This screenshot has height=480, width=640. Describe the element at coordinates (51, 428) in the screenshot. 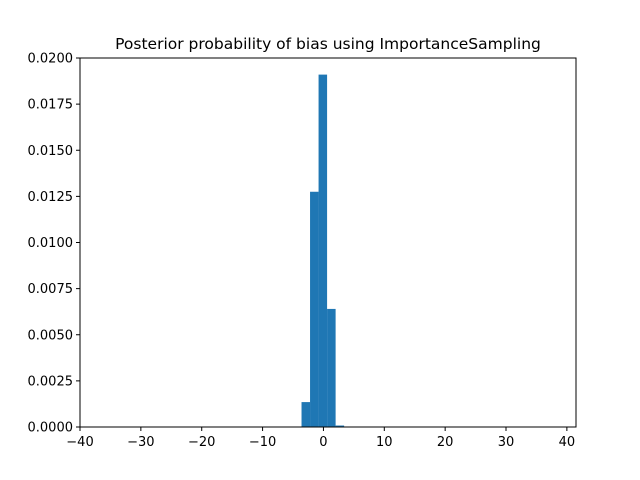

I see `y-tick-label-0: 0.0000` at that location.